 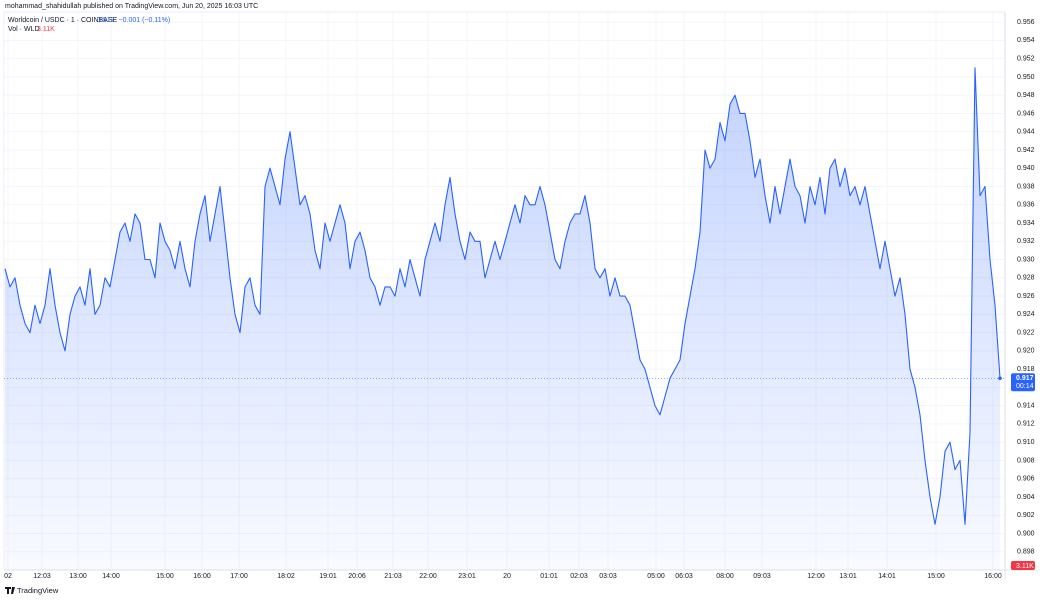 I want to click on y-tick-label: 0.910, so click(x=1026, y=442).